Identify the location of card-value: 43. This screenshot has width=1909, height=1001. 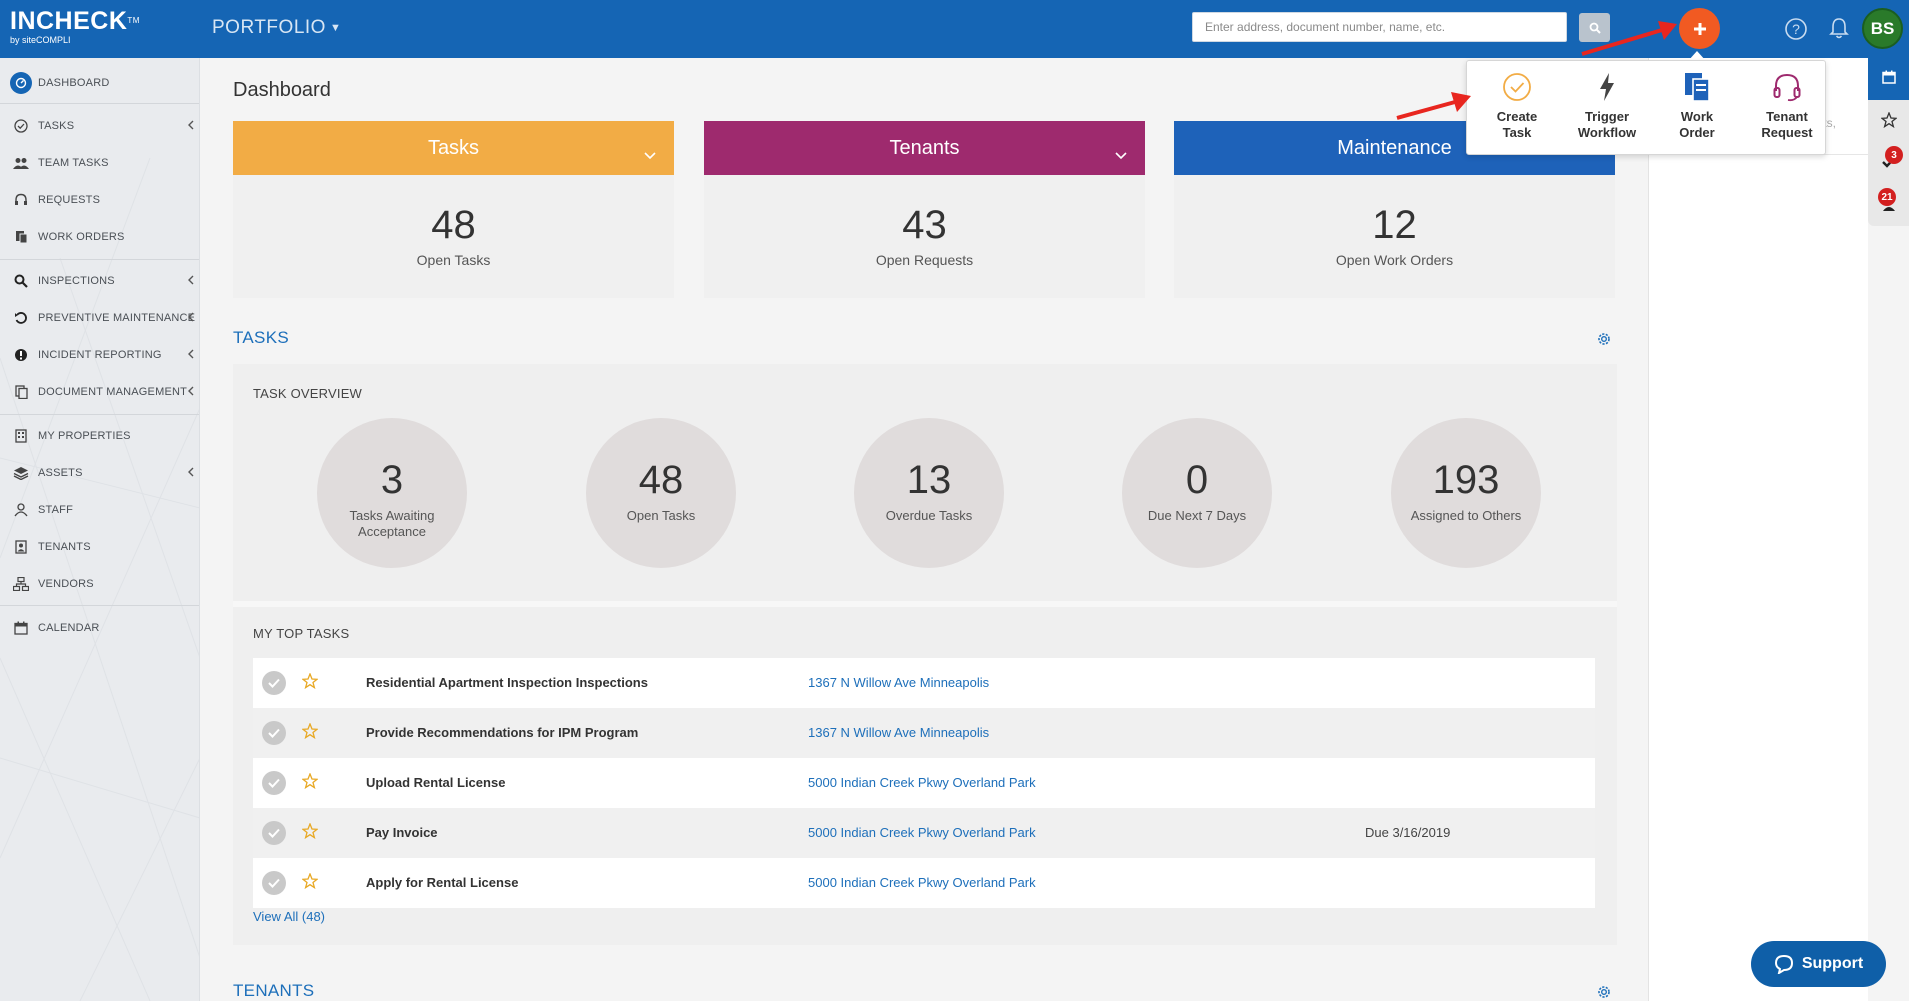
(924, 225).